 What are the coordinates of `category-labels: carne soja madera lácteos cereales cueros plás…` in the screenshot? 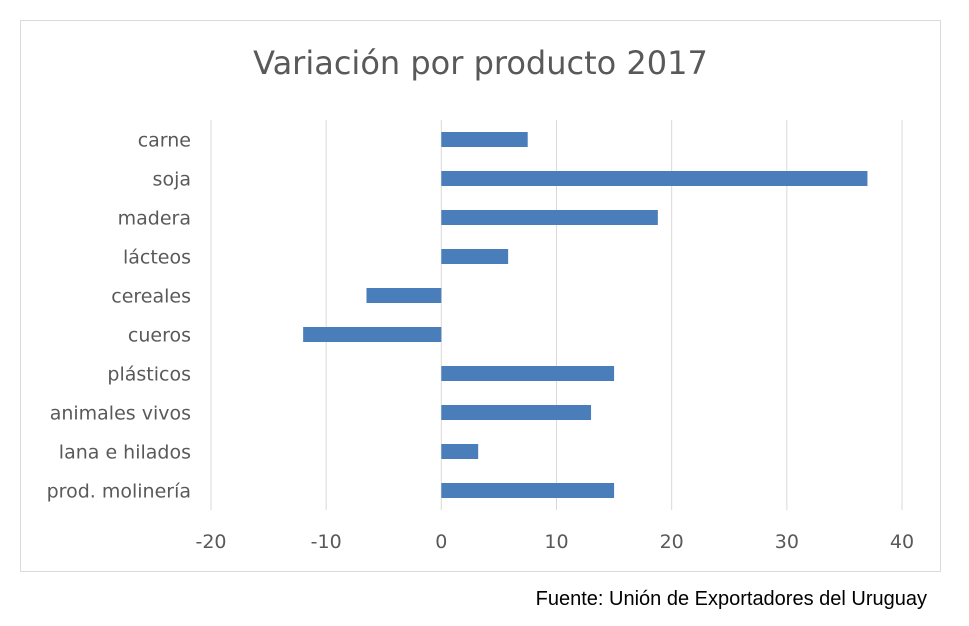 It's located at (119, 316).